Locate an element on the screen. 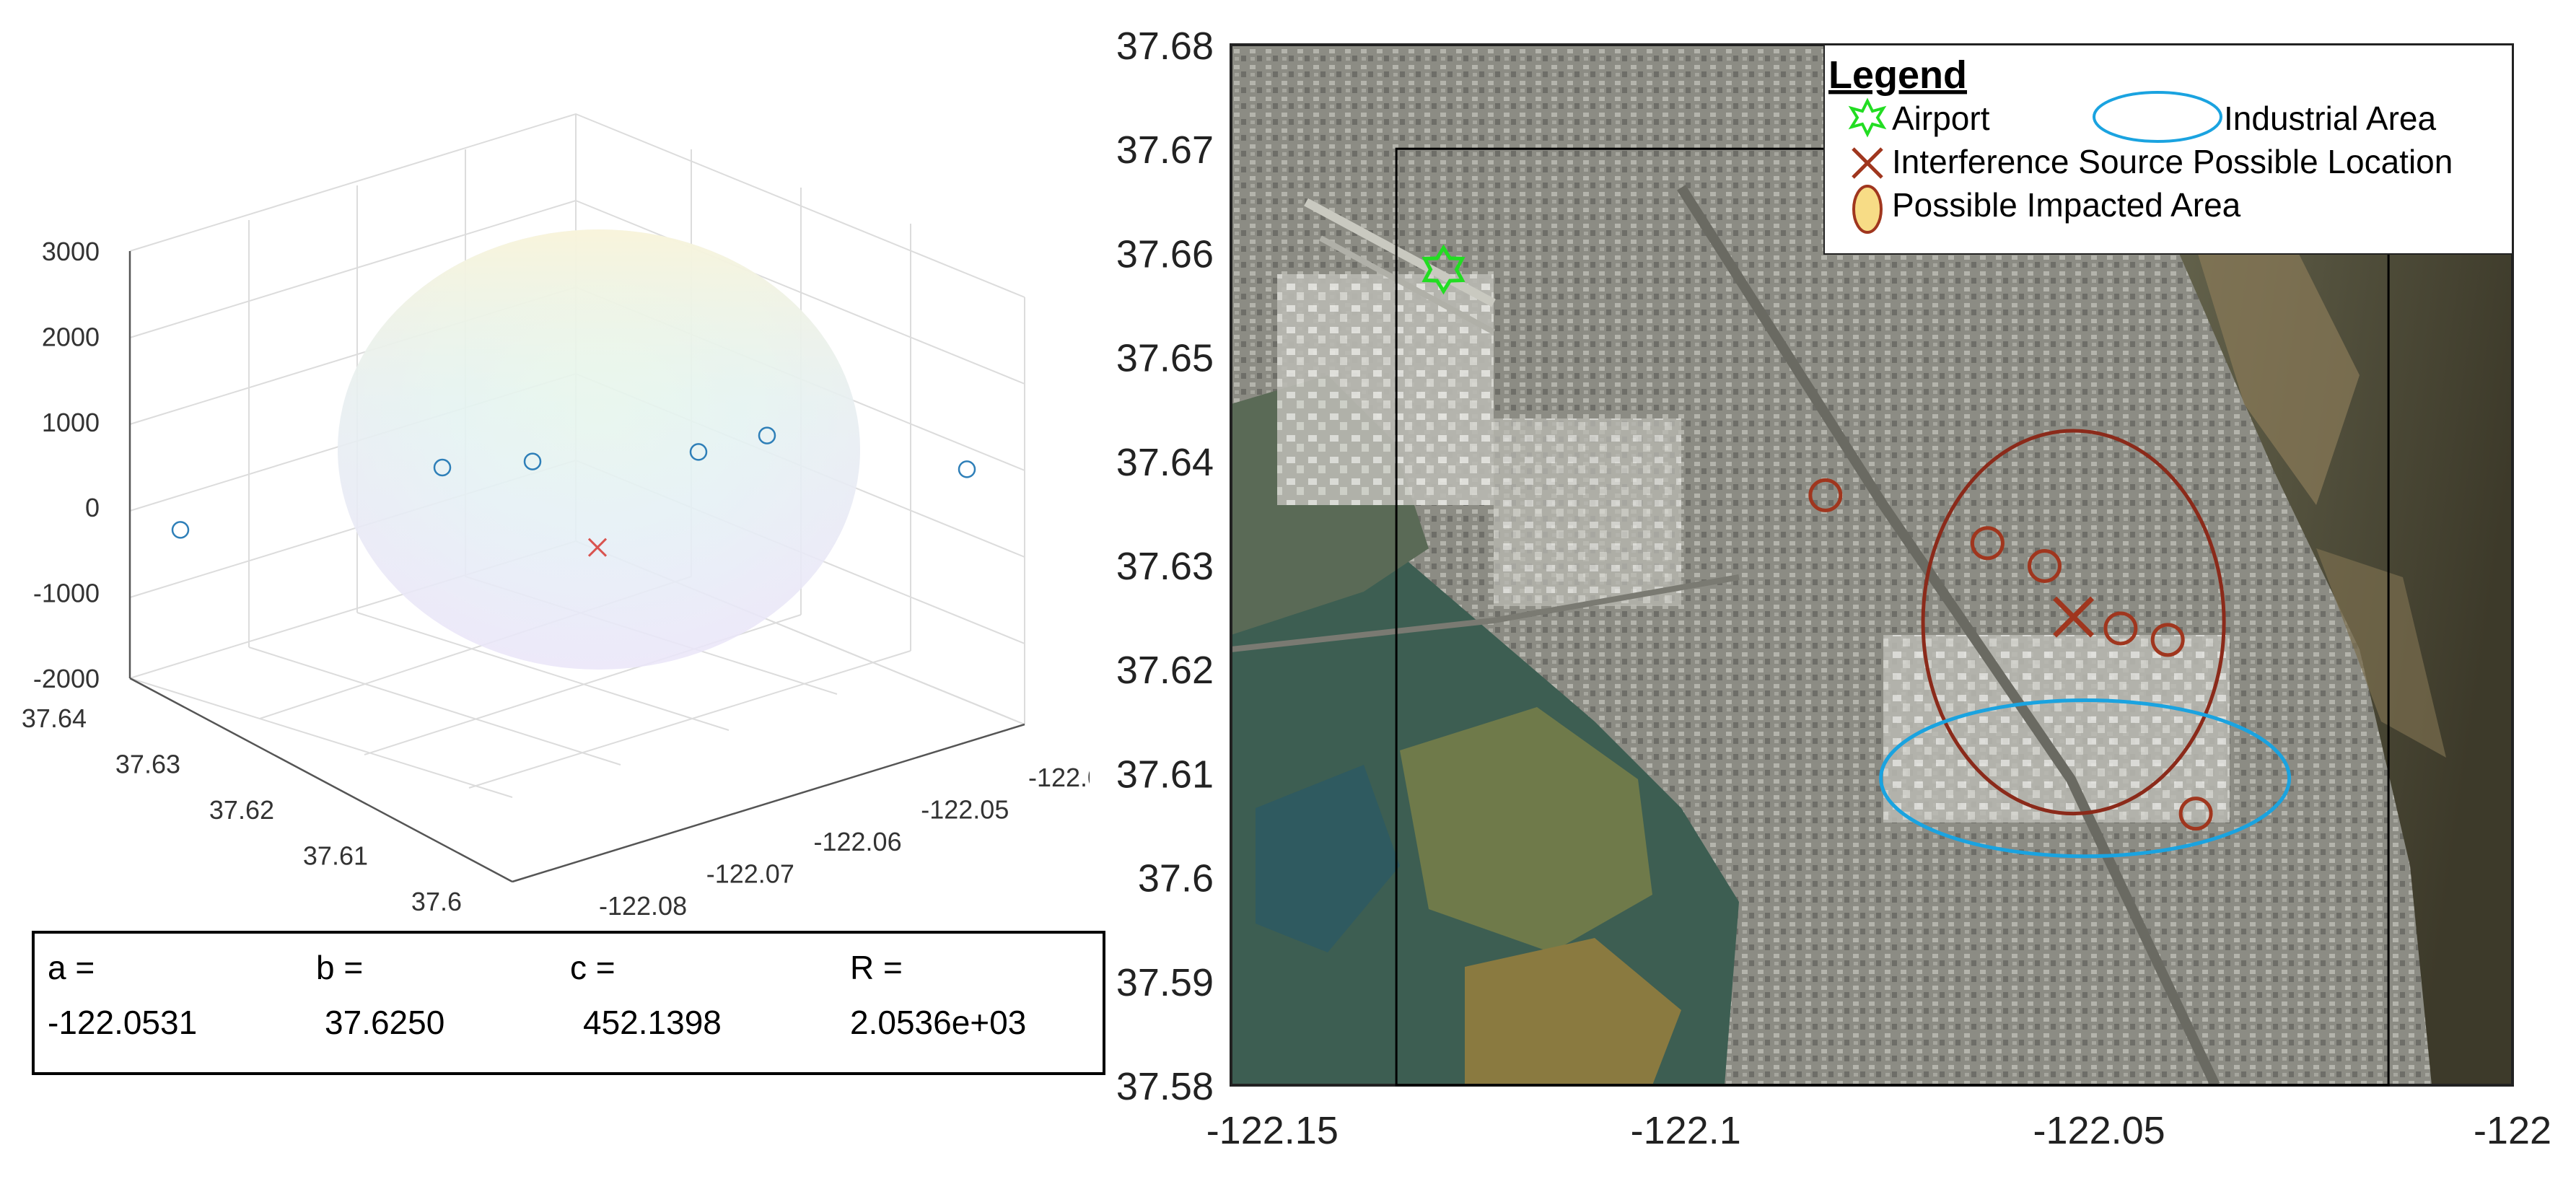 The image size is (2576, 1197). map-y-tick-label: 37.59 is located at coordinates (1165, 982).